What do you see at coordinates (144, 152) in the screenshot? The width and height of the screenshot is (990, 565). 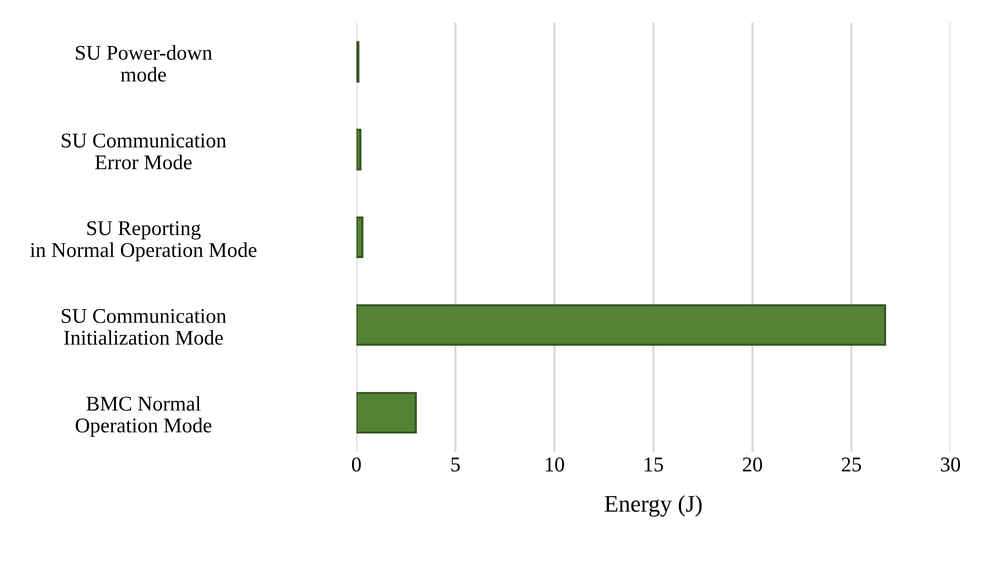 I see `y-tick-label: SU Communication Error Mode` at bounding box center [144, 152].